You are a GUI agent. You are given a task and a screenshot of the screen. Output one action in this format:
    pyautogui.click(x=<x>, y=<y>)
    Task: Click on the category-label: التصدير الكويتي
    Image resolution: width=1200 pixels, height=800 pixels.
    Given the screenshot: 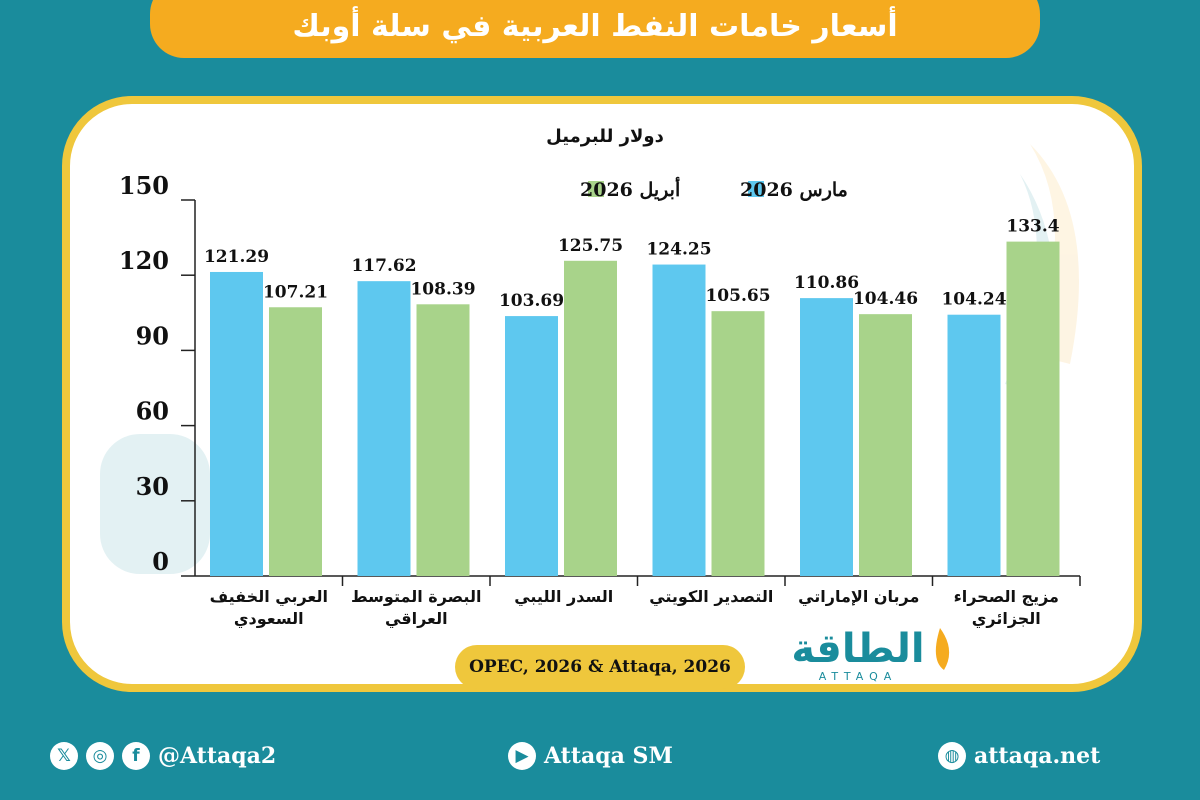 What is the action you would take?
    pyautogui.click(x=711, y=597)
    